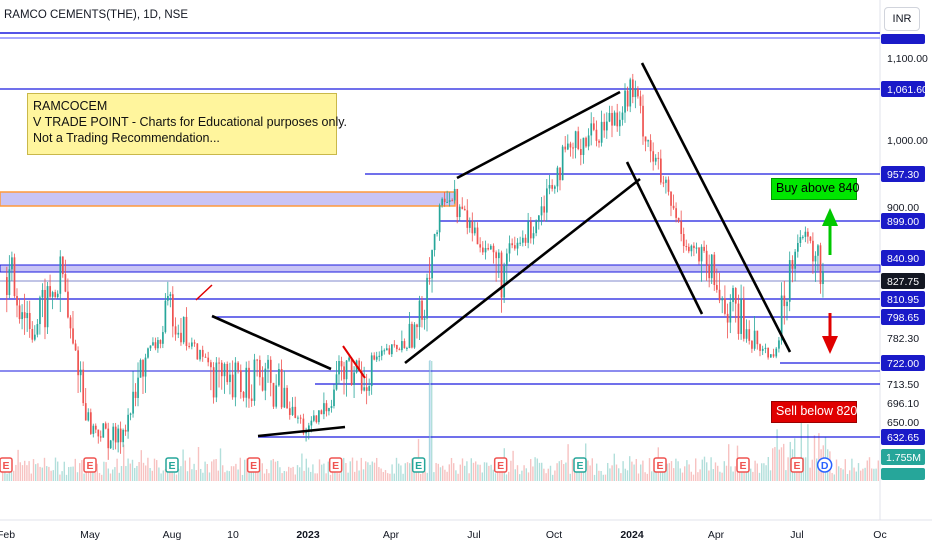 The width and height of the screenshot is (932, 550). What do you see at coordinates (96, 15) in the screenshot?
I see `symbol-title: RAMCO CEMENTS(THE), 1D, NSE` at bounding box center [96, 15].